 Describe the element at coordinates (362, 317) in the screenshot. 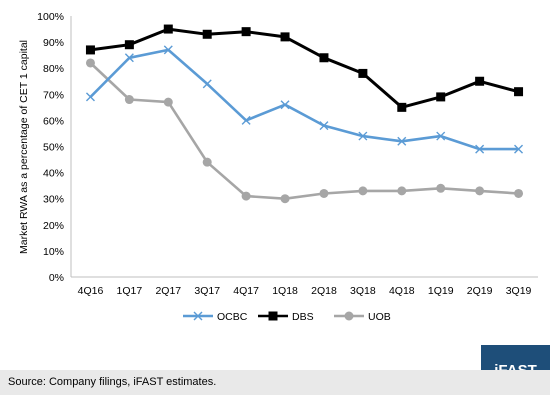

I see `legend-entry-uob: UOB` at that location.